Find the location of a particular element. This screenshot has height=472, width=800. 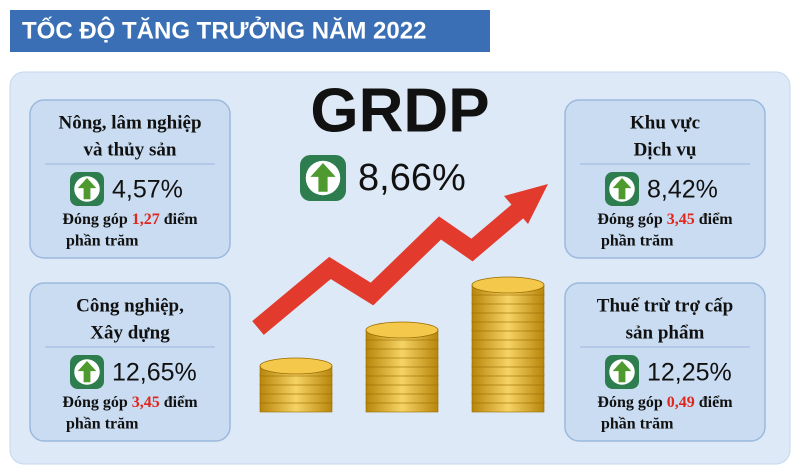

trend-arrow is located at coordinates (391, 266).